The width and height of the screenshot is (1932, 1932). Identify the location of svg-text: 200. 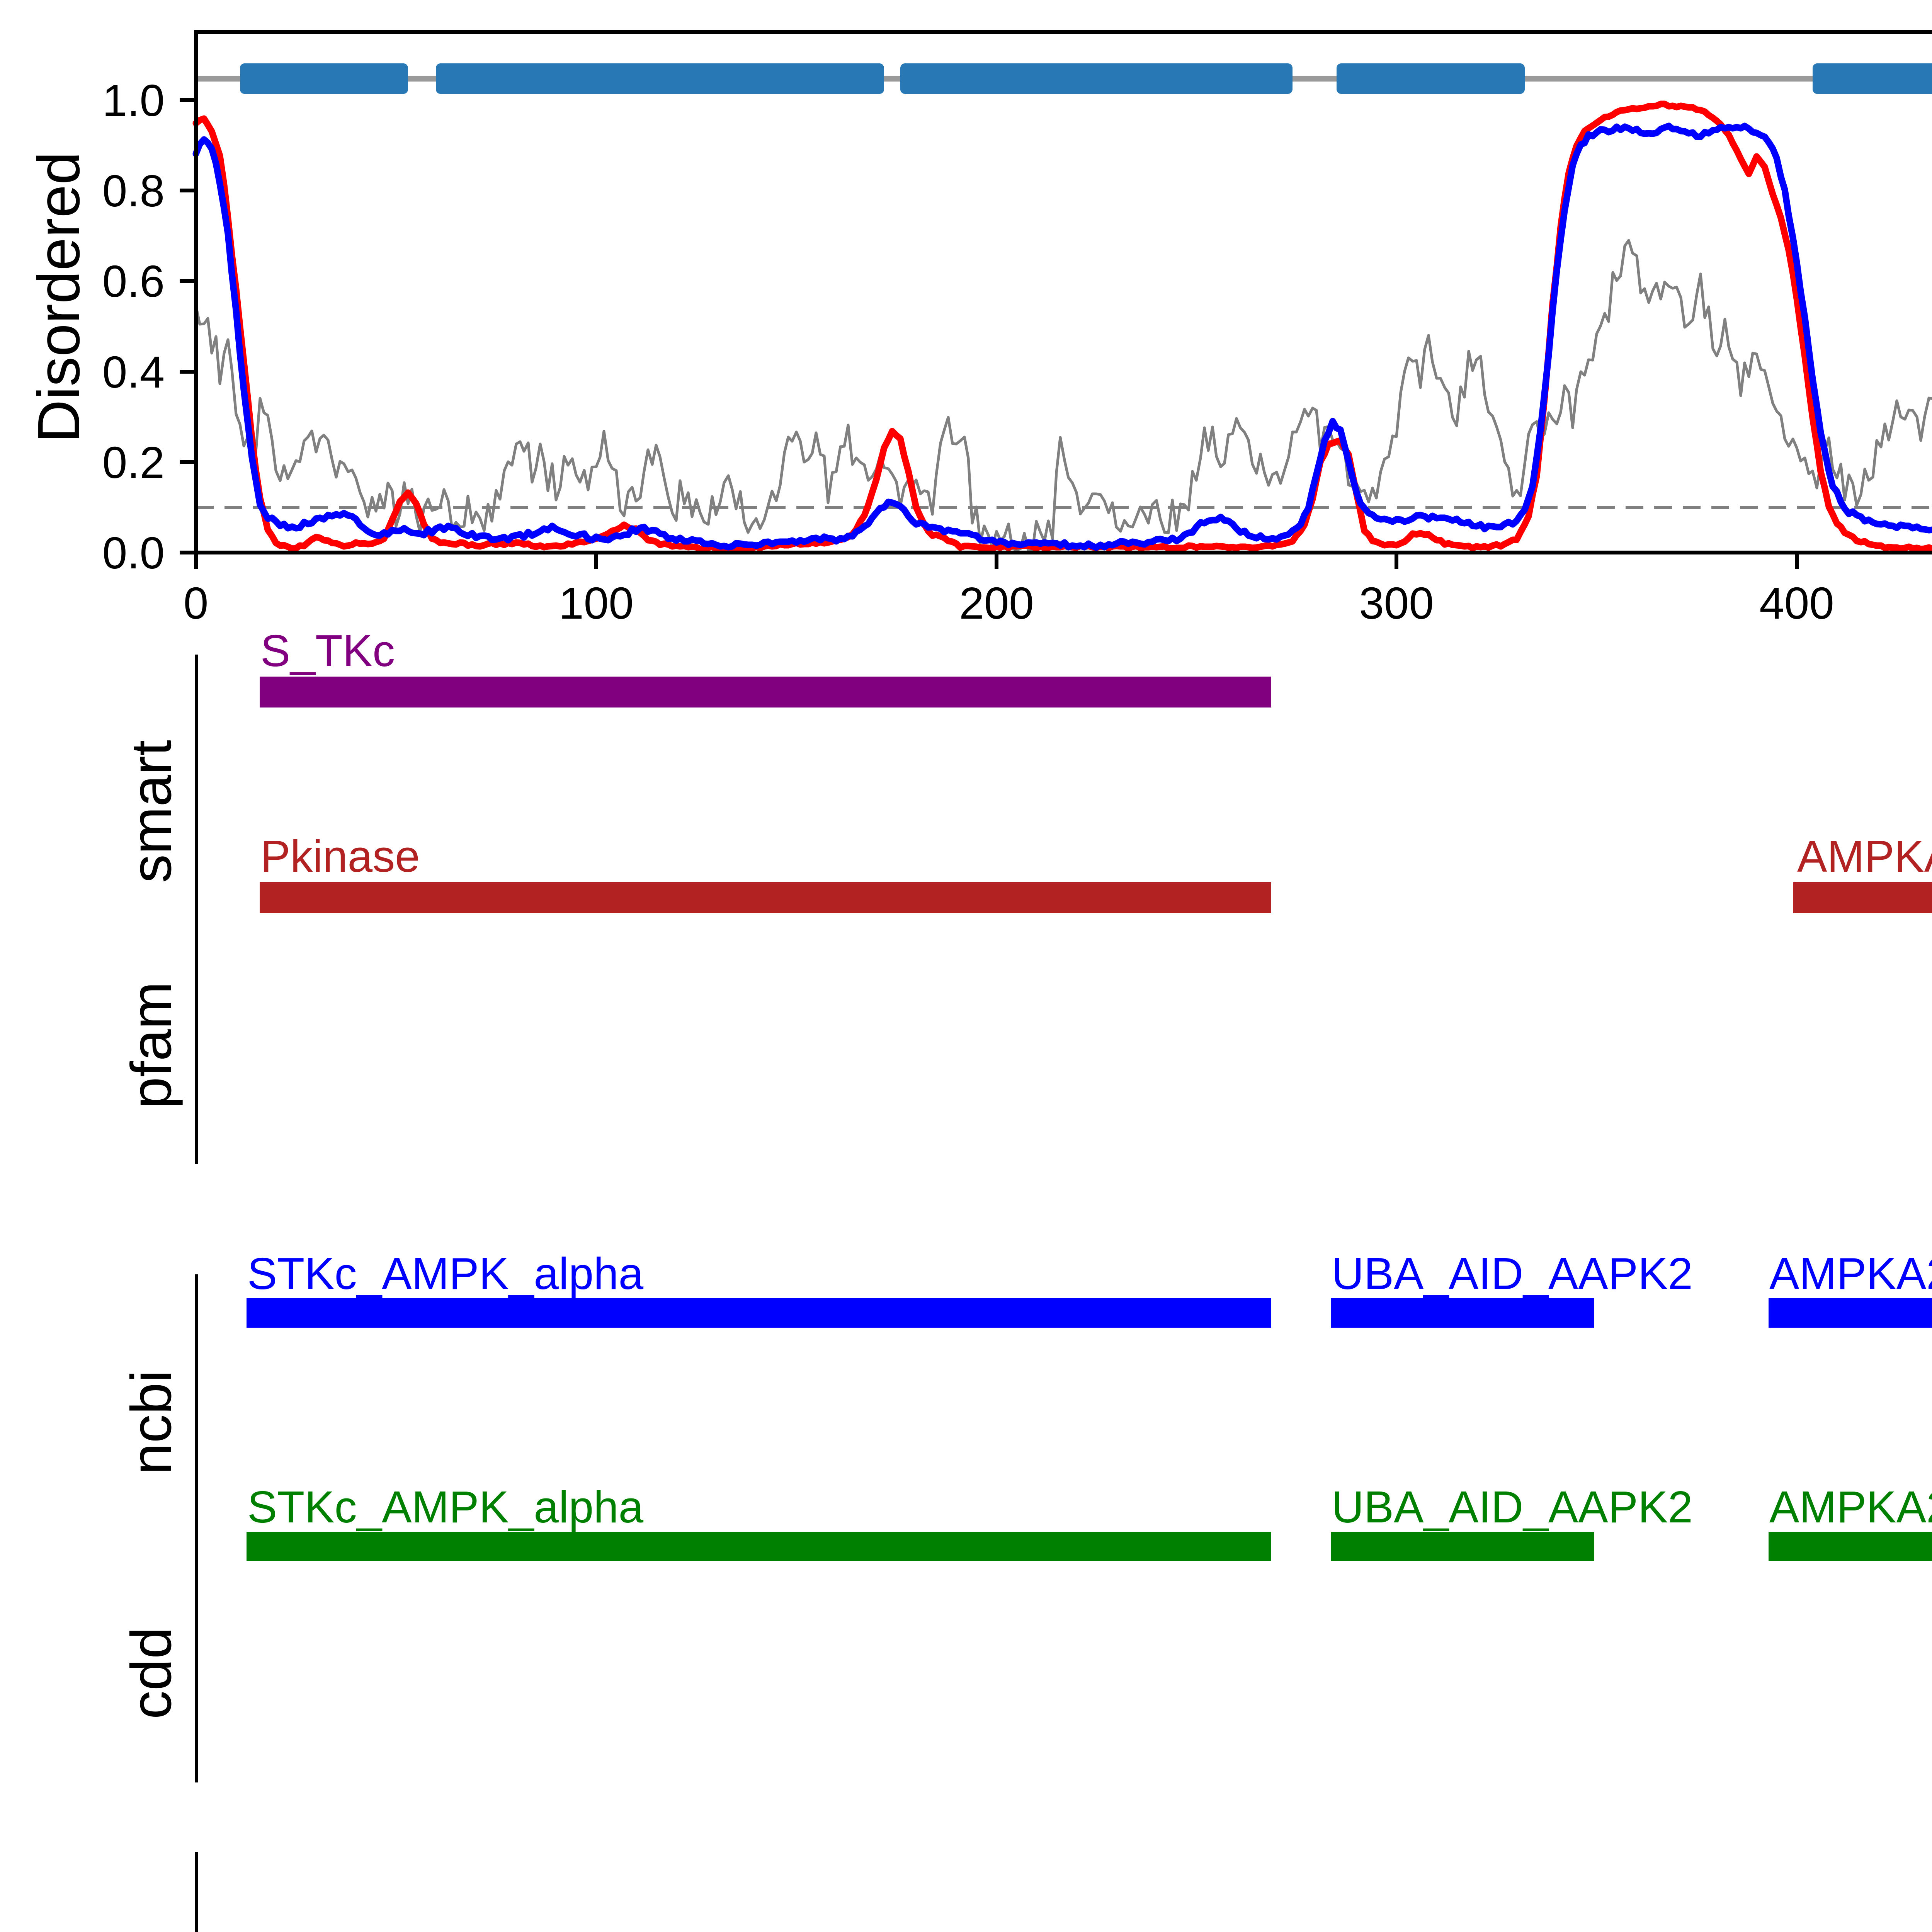
(997, 603).